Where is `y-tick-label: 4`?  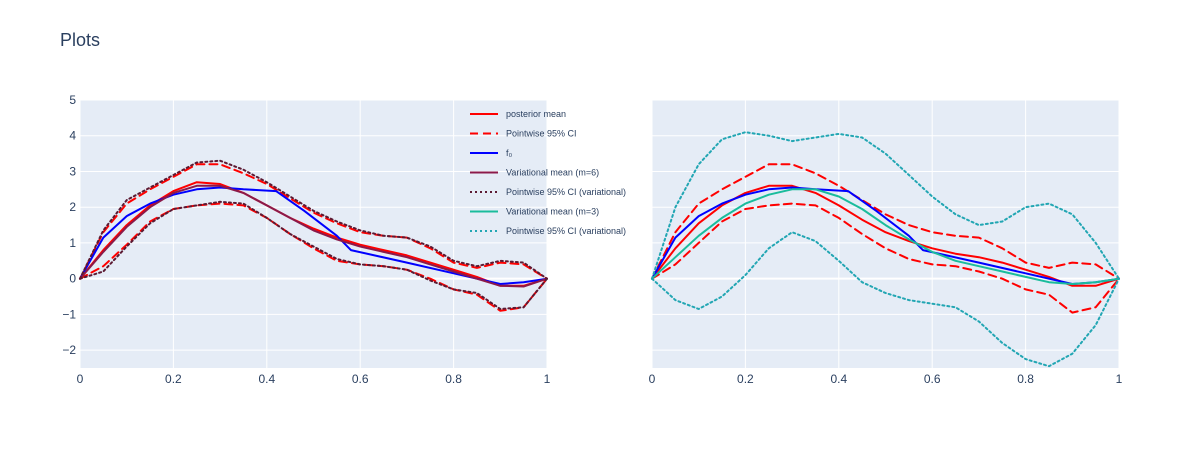
y-tick-label: 4 is located at coordinates (72, 136).